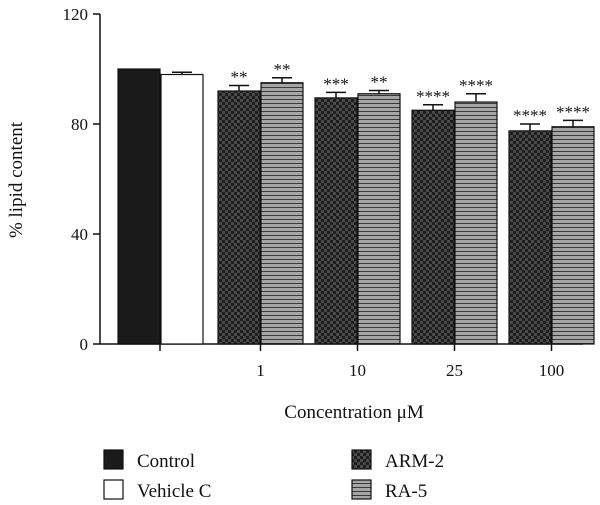 The image size is (600, 505). Describe the element at coordinates (79, 234) in the screenshot. I see `y-tick-label: 40` at that location.